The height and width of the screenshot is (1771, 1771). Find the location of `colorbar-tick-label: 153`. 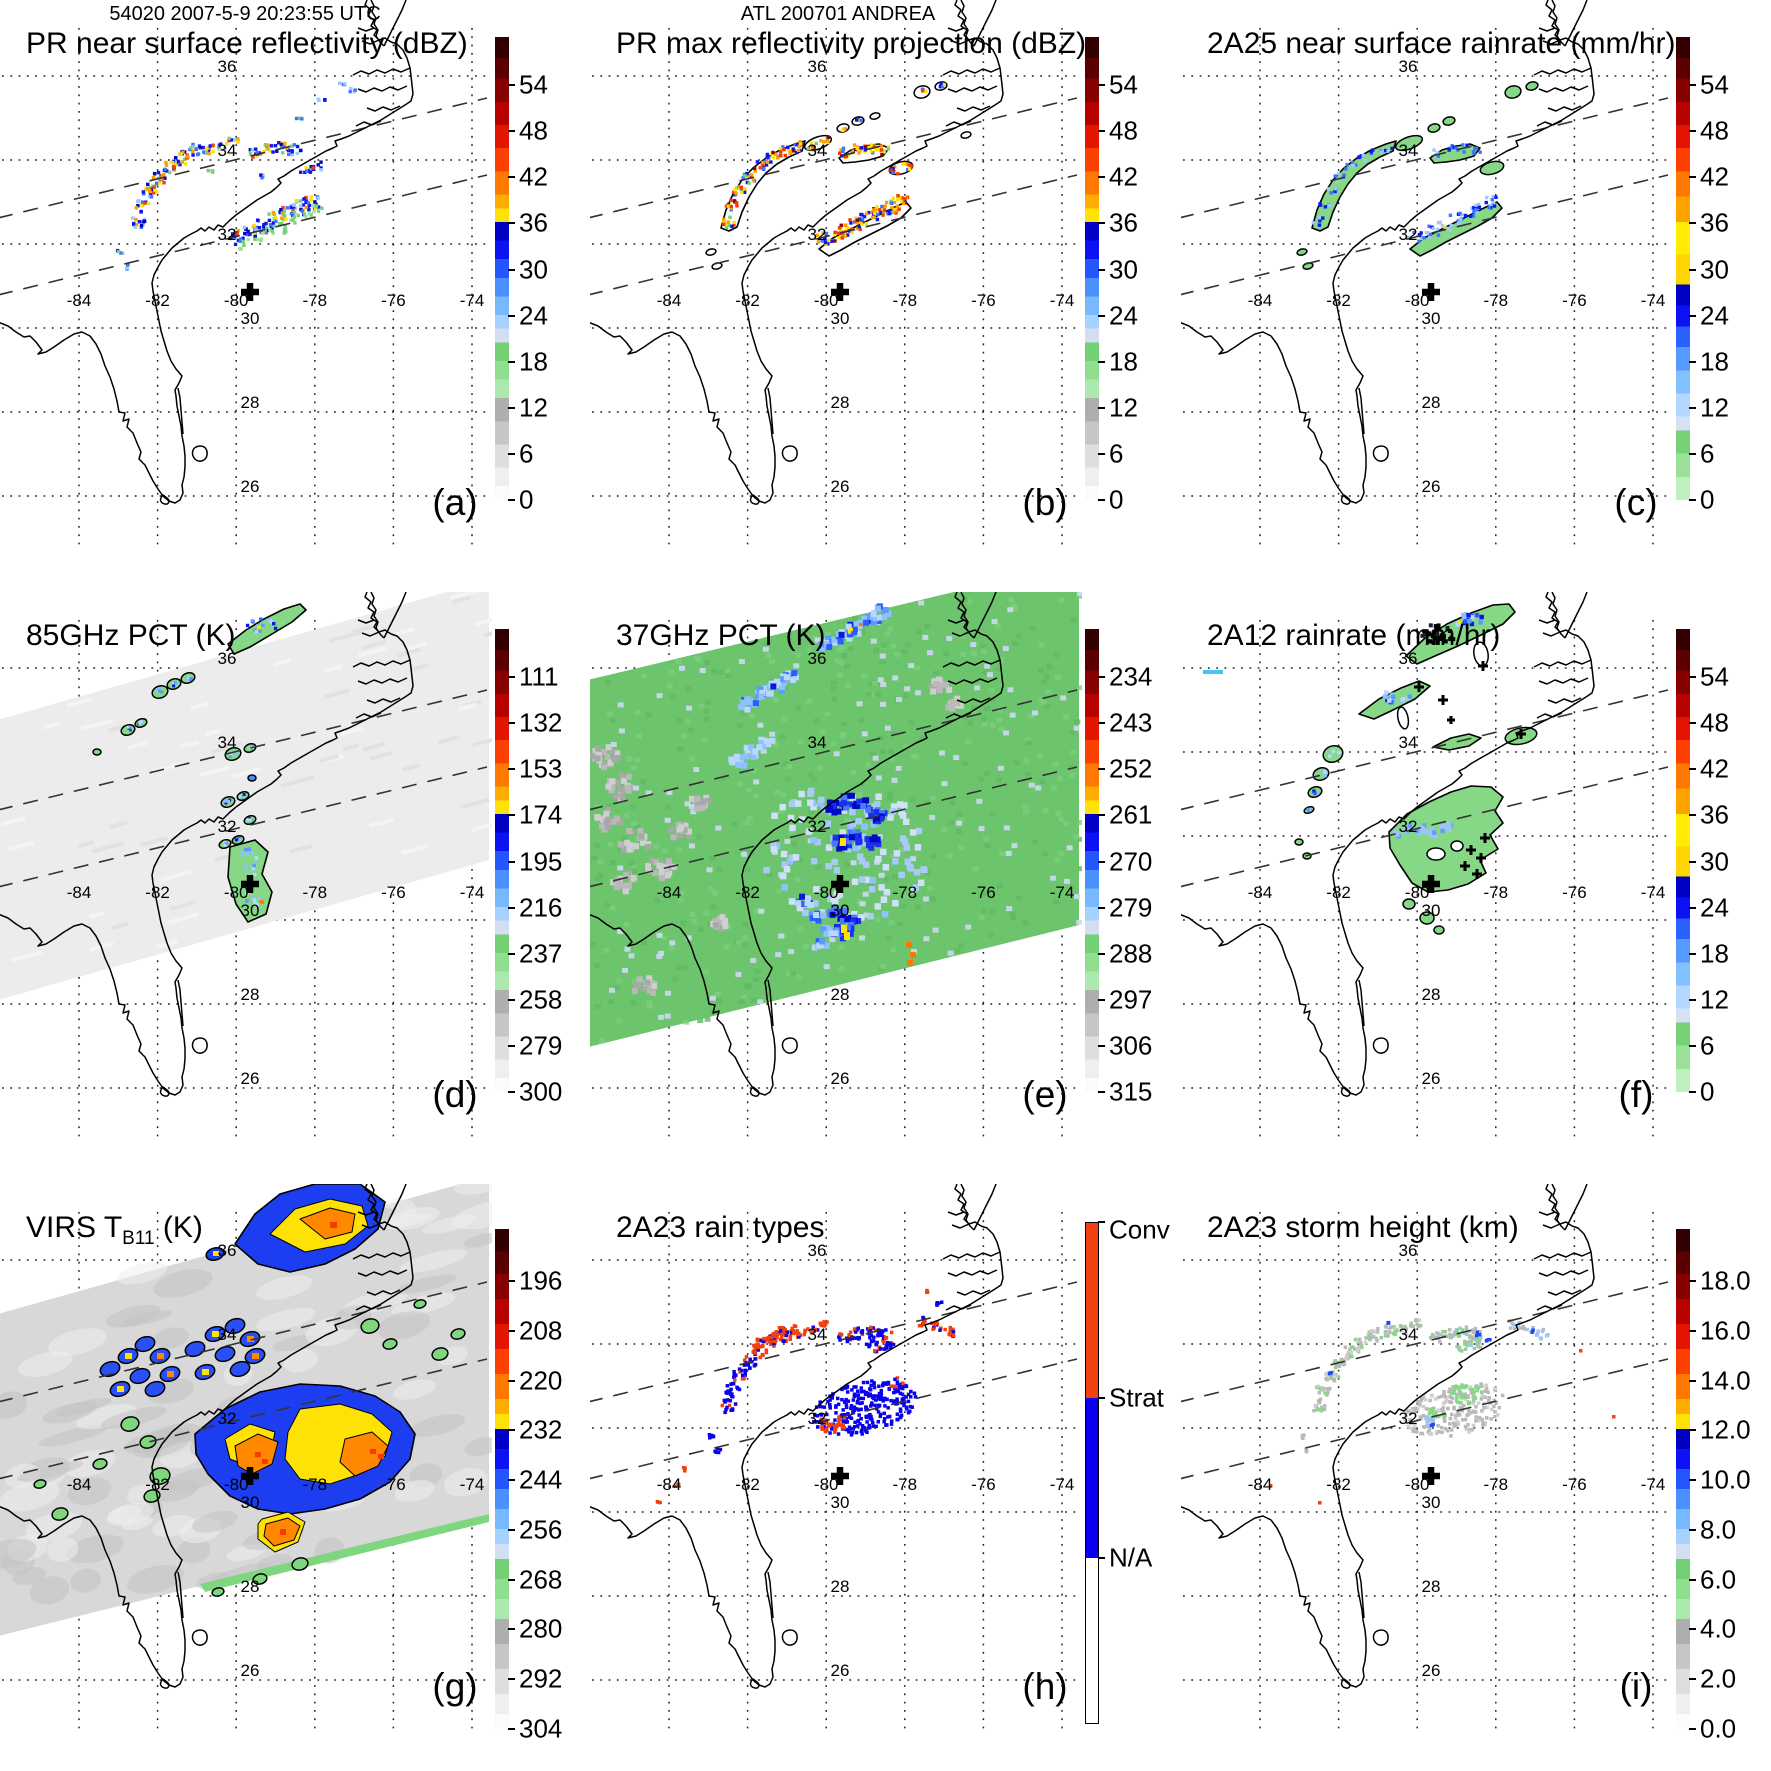

colorbar-tick-label: 153 is located at coordinates (541, 768).